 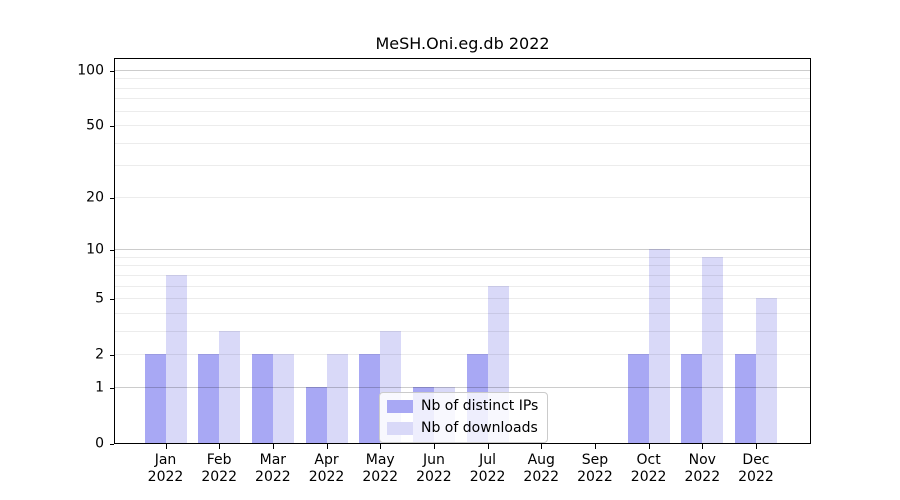 I want to click on x-tick-label-mar: Mar 2022, so click(x=273, y=469).